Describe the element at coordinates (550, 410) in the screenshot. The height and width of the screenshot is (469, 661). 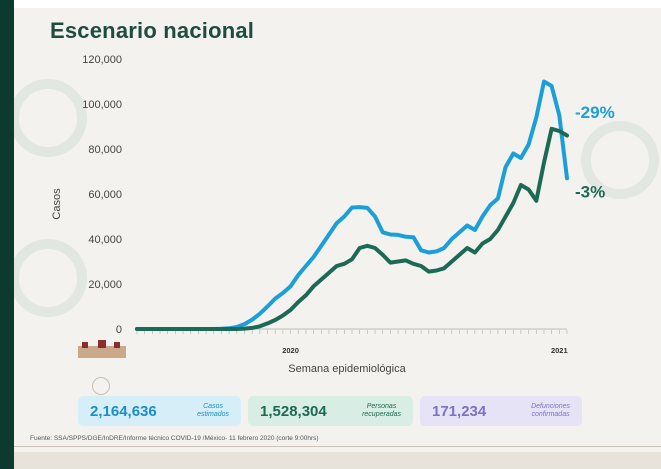
I see `stat-defunciones-label: Defunciones confirmadas` at that location.